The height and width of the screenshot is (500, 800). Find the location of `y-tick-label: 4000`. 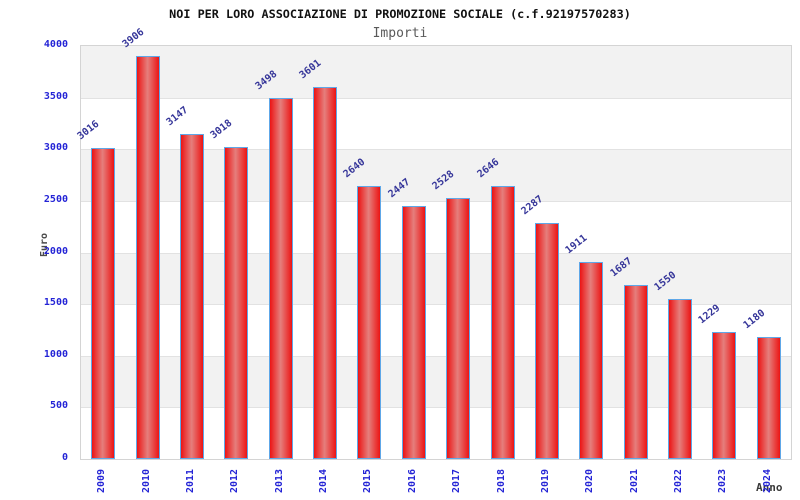

y-tick-label: 4000 is located at coordinates (55, 44).